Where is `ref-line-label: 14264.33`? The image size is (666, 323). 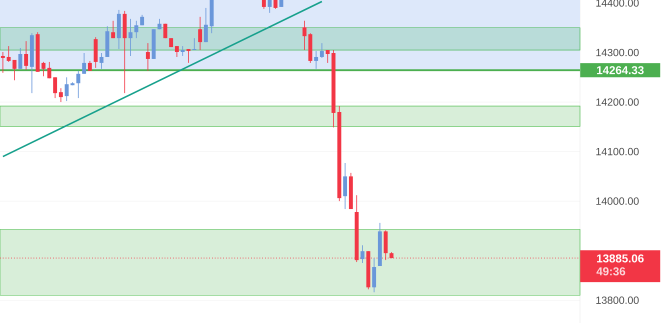
ref-line-label: 14264.33 is located at coordinates (620, 70).